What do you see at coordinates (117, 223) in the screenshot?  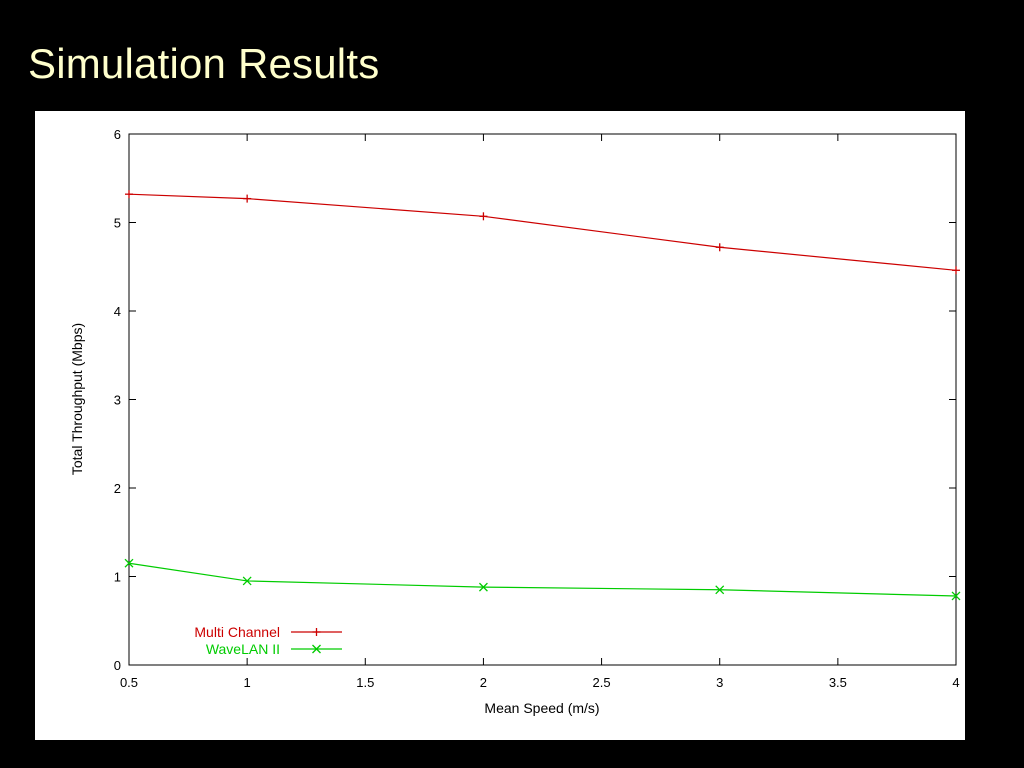 I see `y-tick-label: 5` at bounding box center [117, 223].